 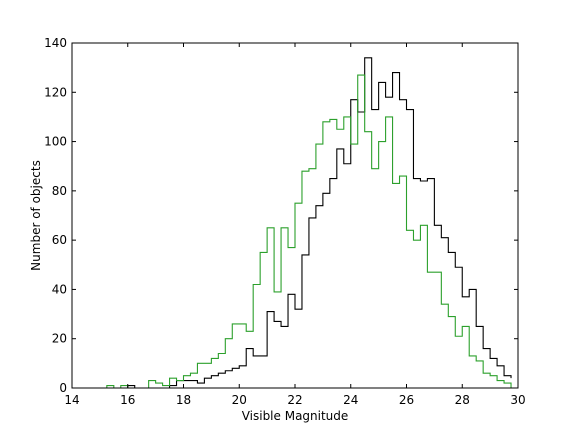 I want to click on x-tick-label: 14, so click(x=71, y=400).